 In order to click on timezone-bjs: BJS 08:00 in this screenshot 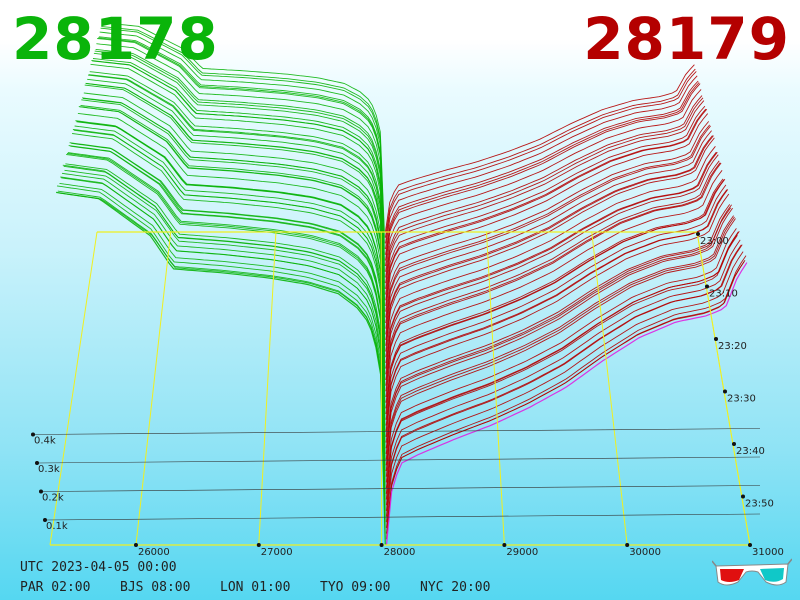, I will do `click(155, 587)`.